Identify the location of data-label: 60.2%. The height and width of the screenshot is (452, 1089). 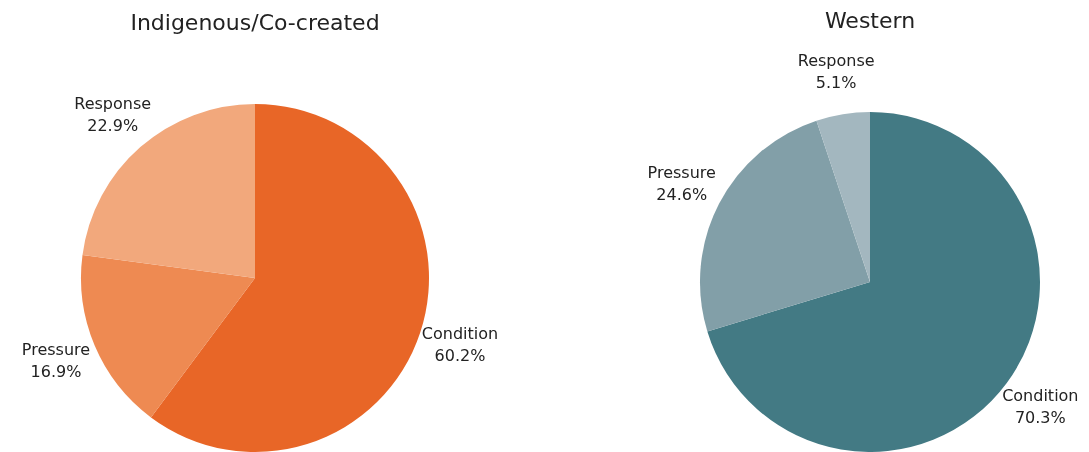
(460, 356).